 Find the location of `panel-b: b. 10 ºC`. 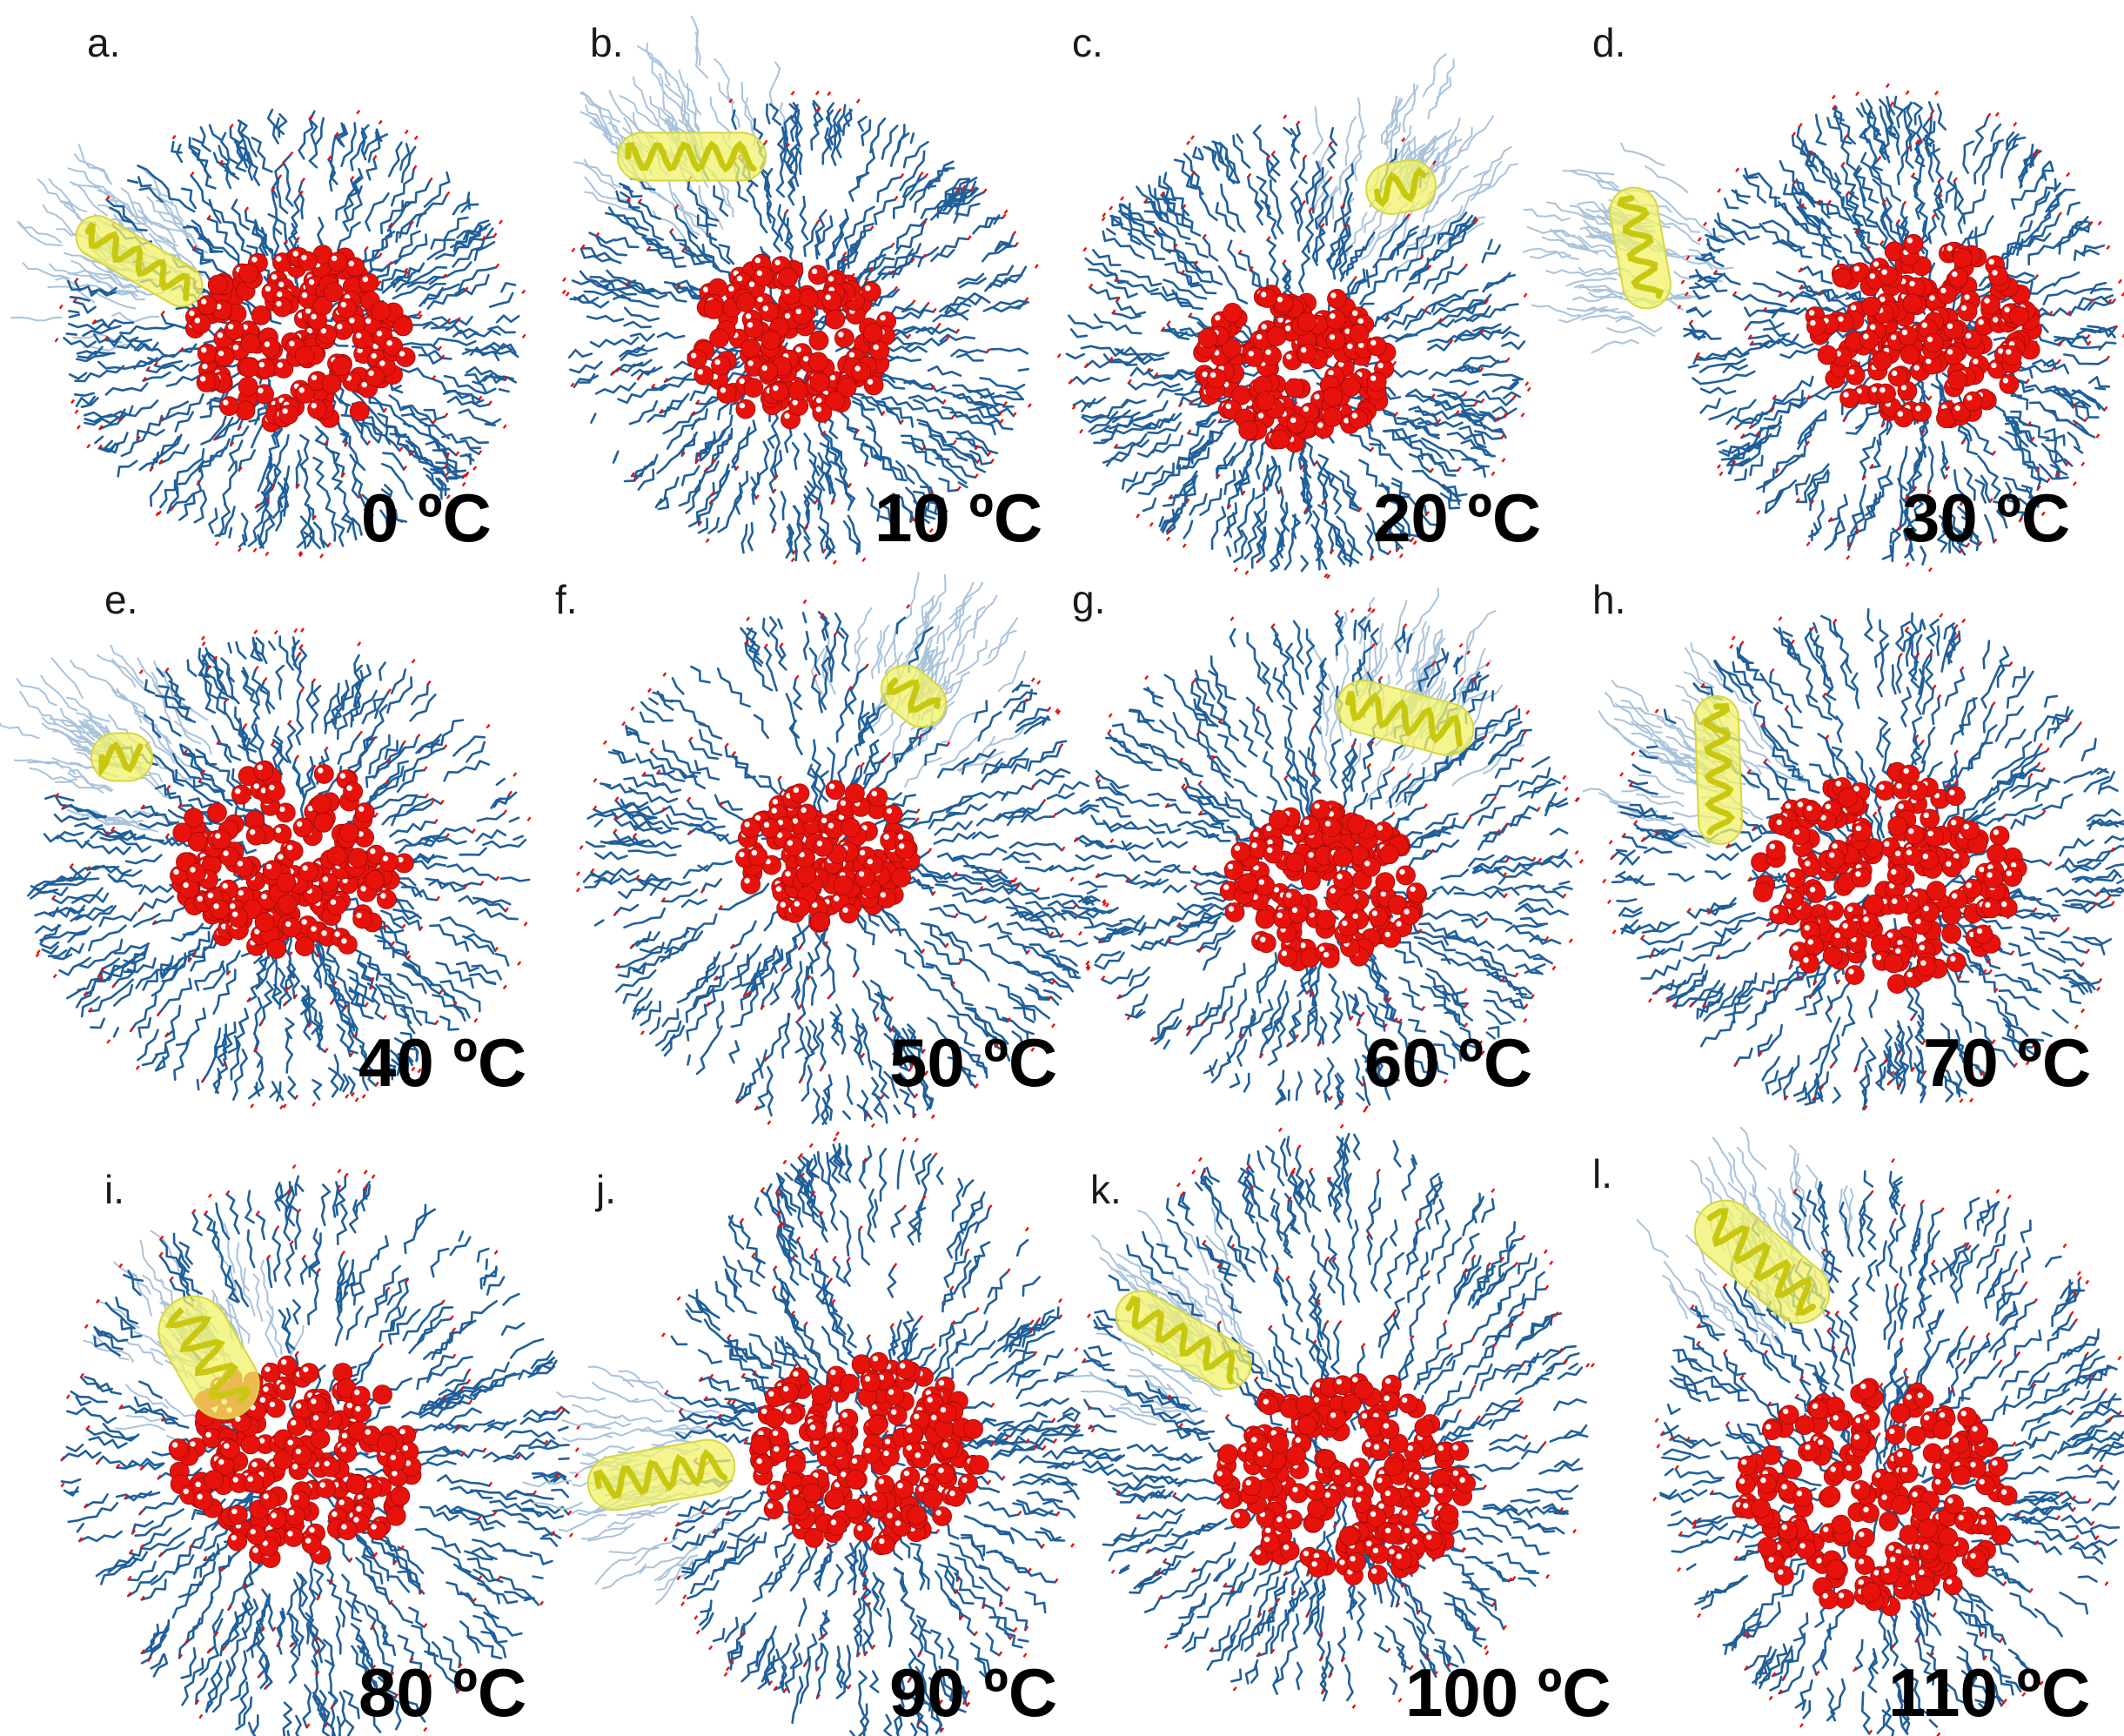

panel-b: b. 10 ºC is located at coordinates (796, 283).